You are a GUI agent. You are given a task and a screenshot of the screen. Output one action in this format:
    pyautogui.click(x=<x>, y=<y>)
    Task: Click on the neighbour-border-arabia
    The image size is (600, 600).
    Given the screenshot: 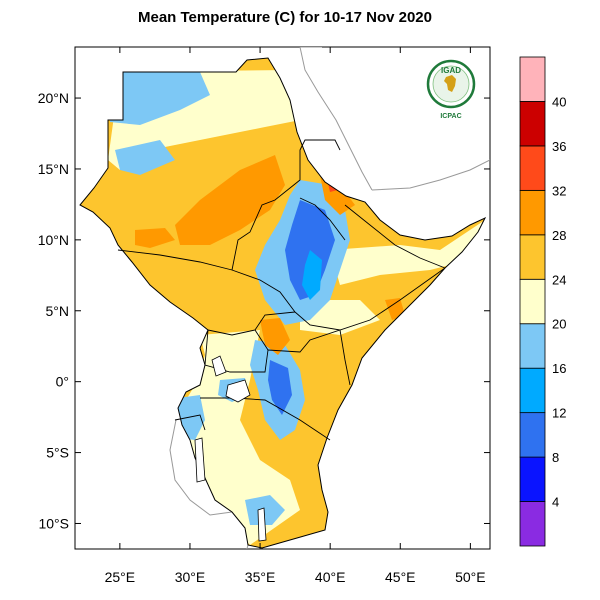 What is the action you would take?
    pyautogui.click(x=430, y=175)
    